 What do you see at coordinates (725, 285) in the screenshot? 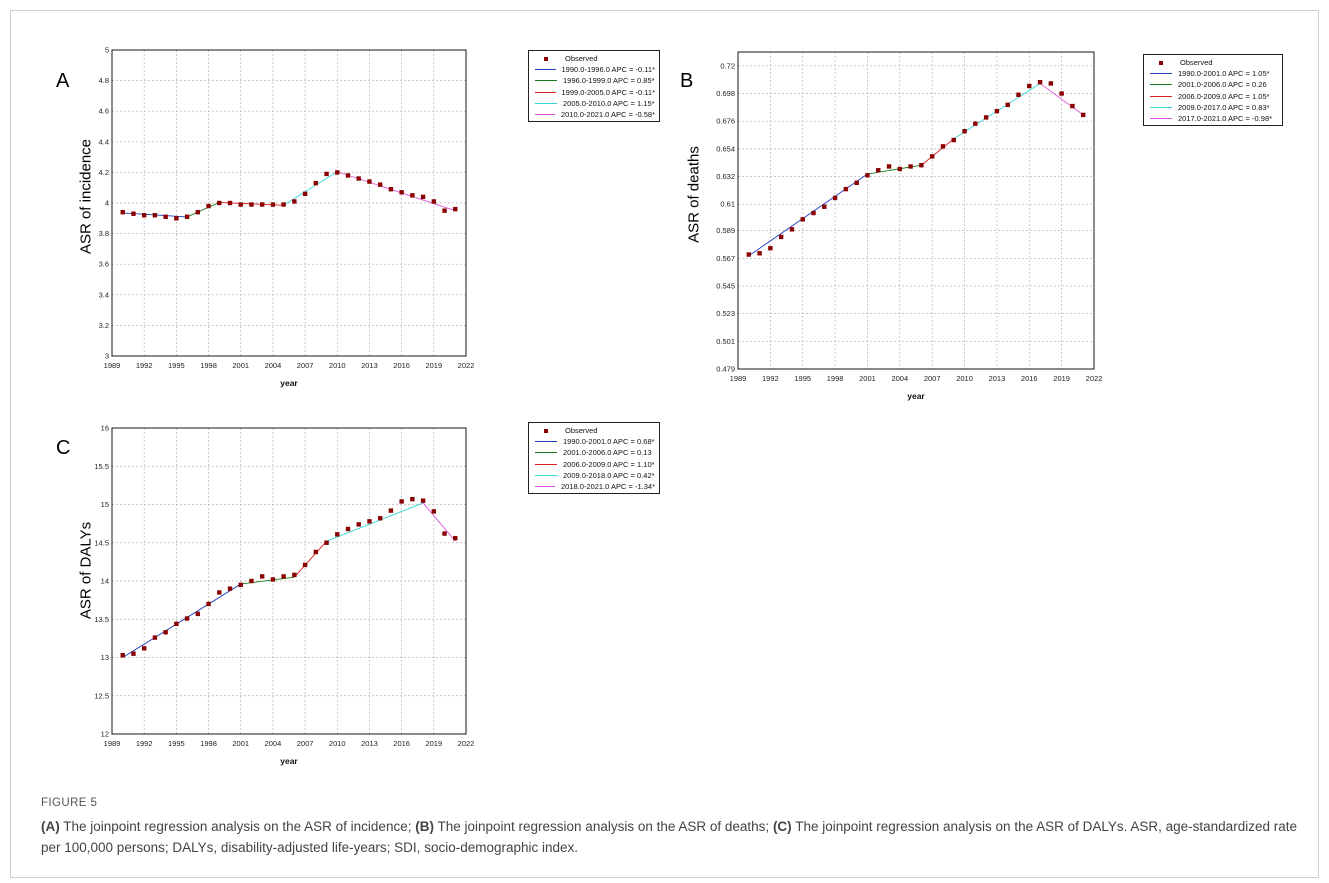
I see `y-tick-label: 0.545` at bounding box center [725, 285].